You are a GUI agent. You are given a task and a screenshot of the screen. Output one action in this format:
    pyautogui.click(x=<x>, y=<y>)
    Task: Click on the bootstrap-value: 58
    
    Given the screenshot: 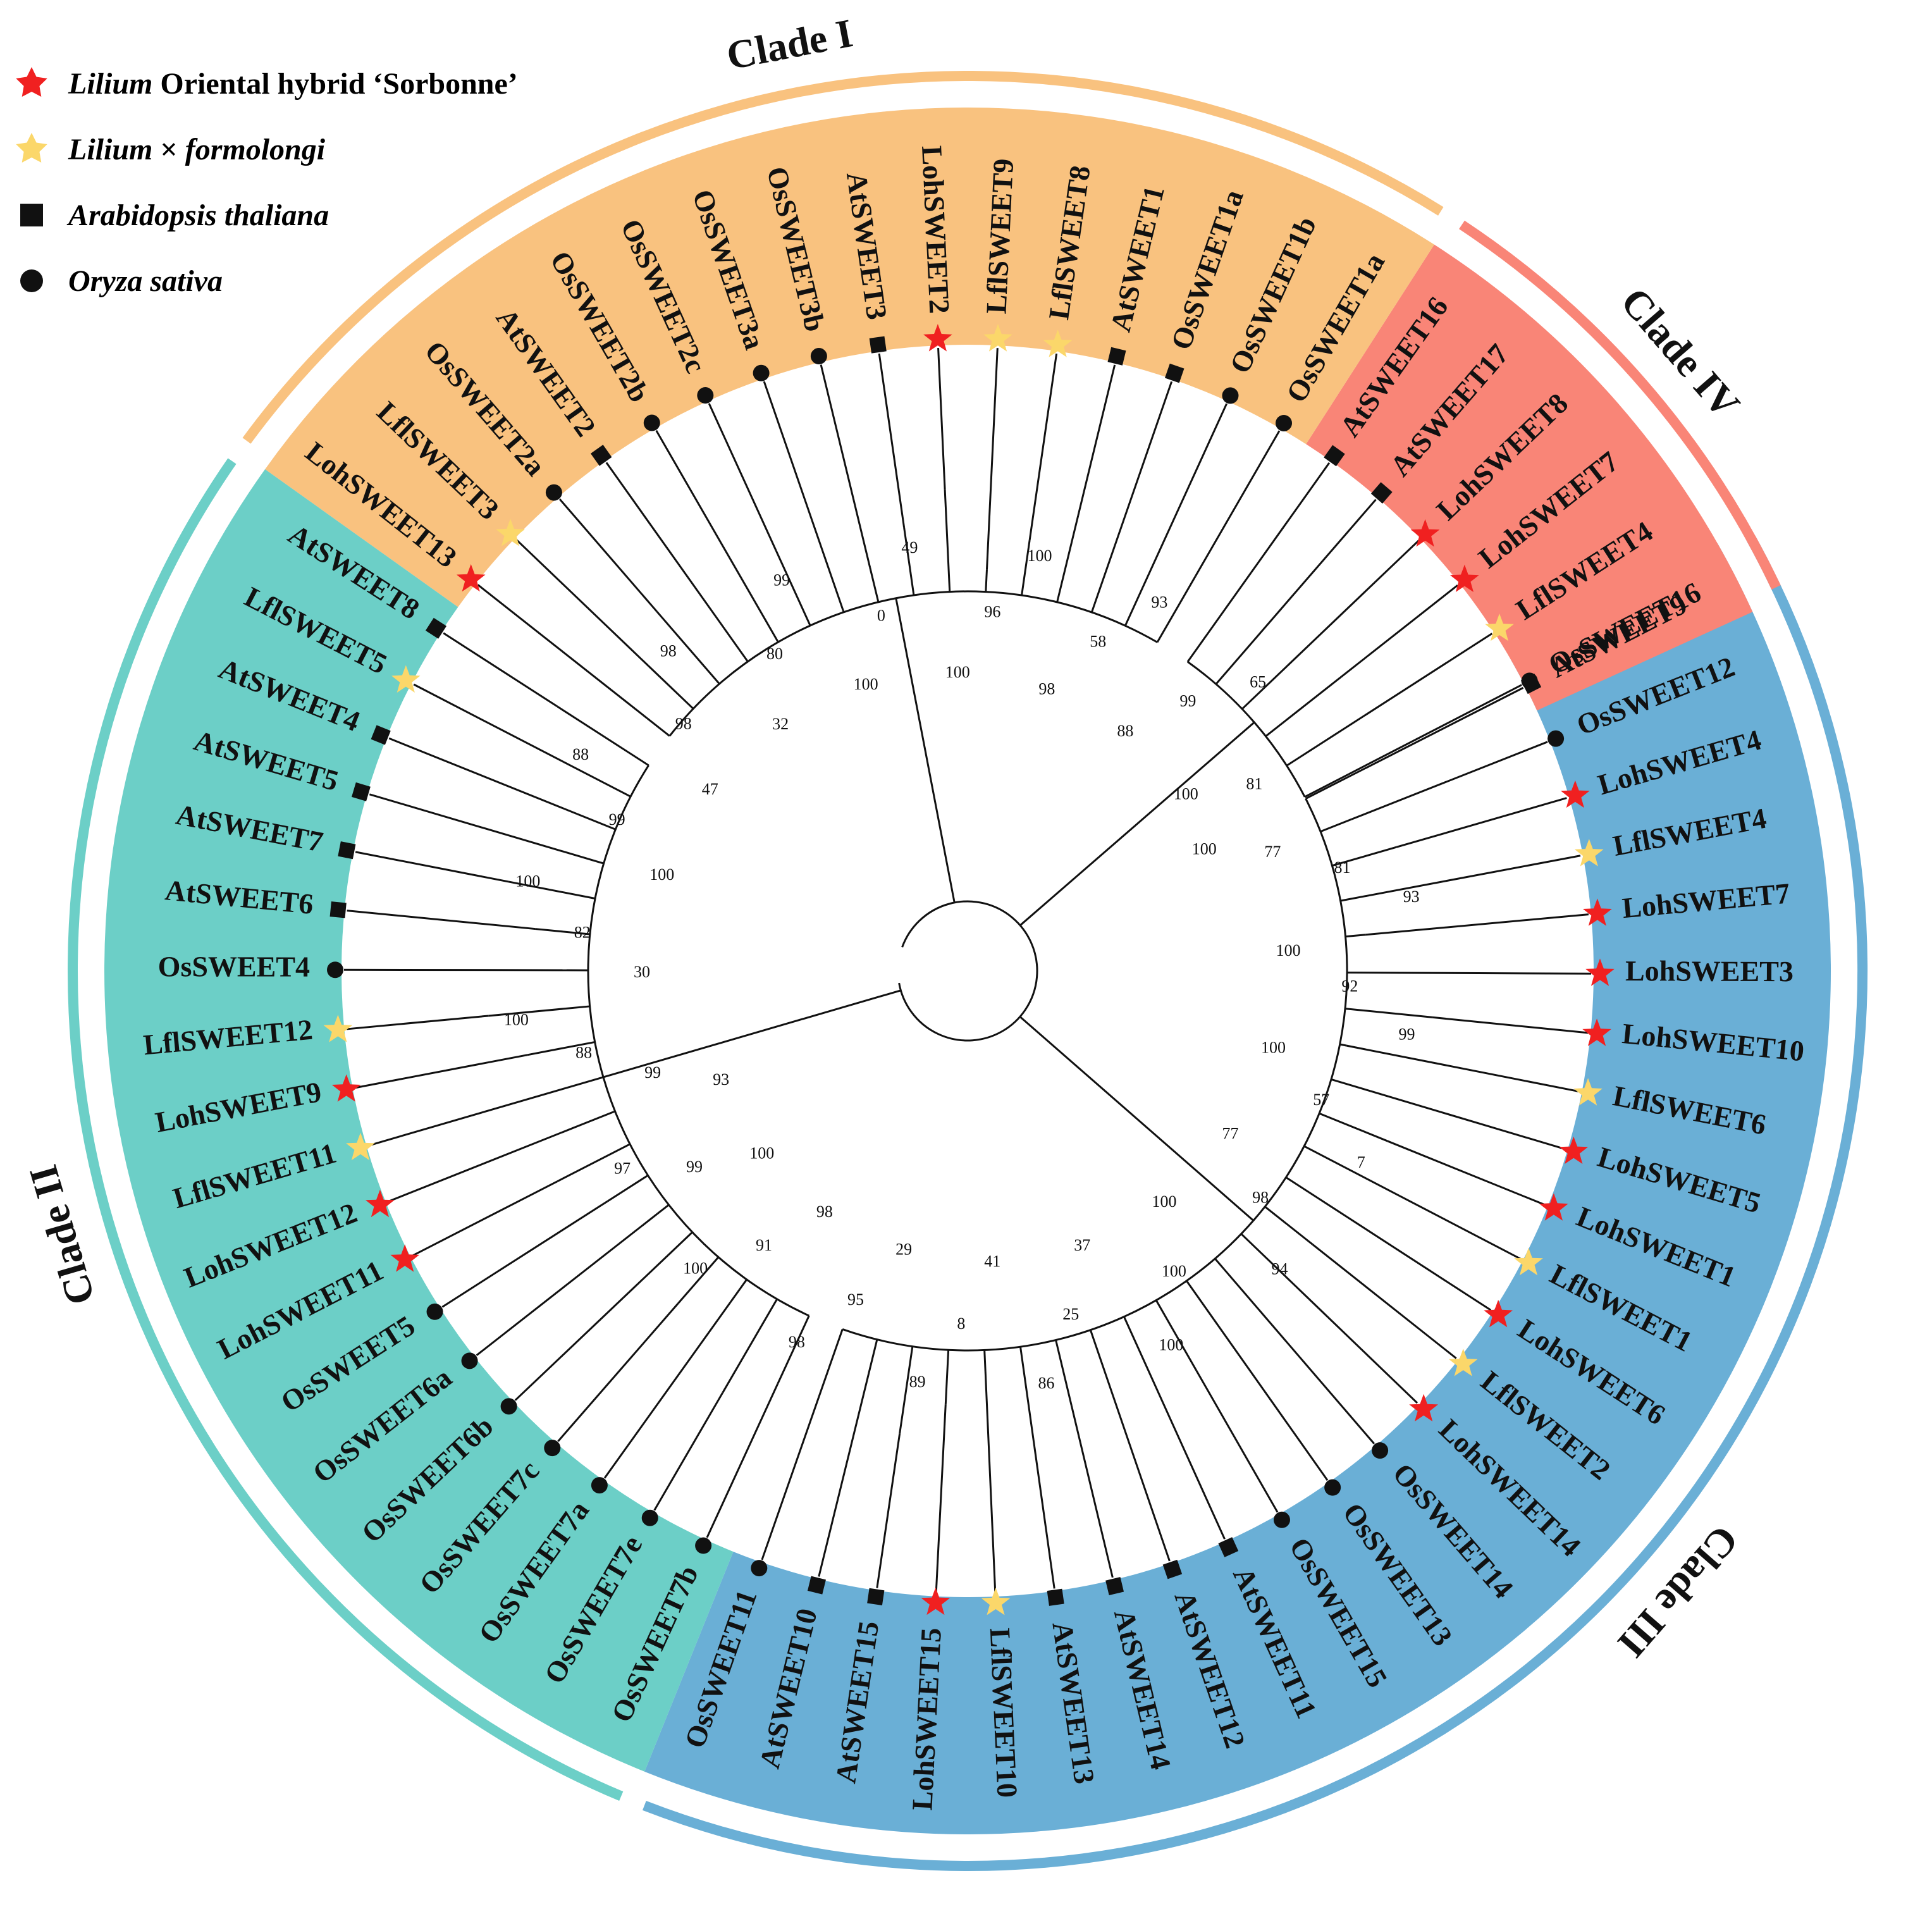 What is the action you would take?
    pyautogui.click(x=1098, y=641)
    